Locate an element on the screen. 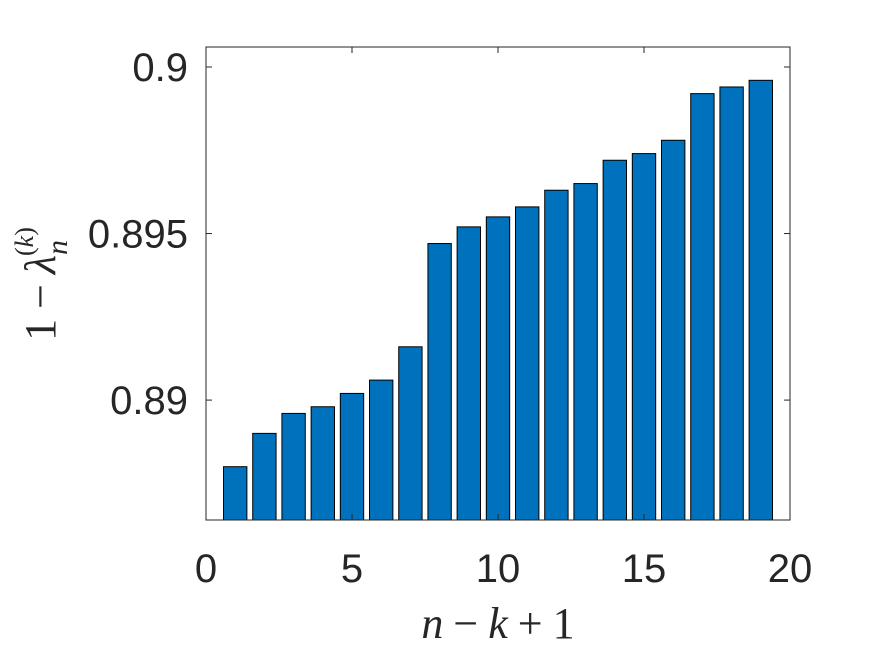 This screenshot has height=656, width=875. svg-text: 1−λn(k) is located at coordinates (42, 284).